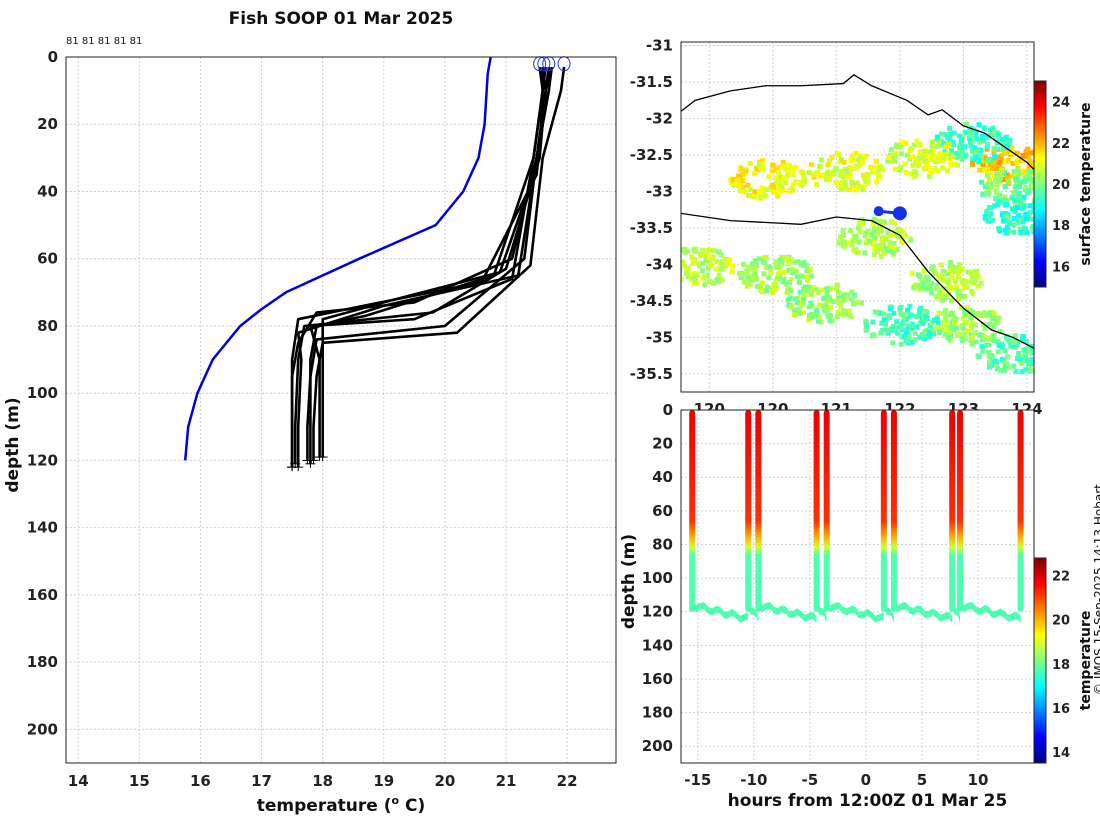 This screenshot has height=820, width=1100. What do you see at coordinates (1061, 709) in the screenshot?
I see `time-depth-colorbar-tick-label: 16` at bounding box center [1061, 709].